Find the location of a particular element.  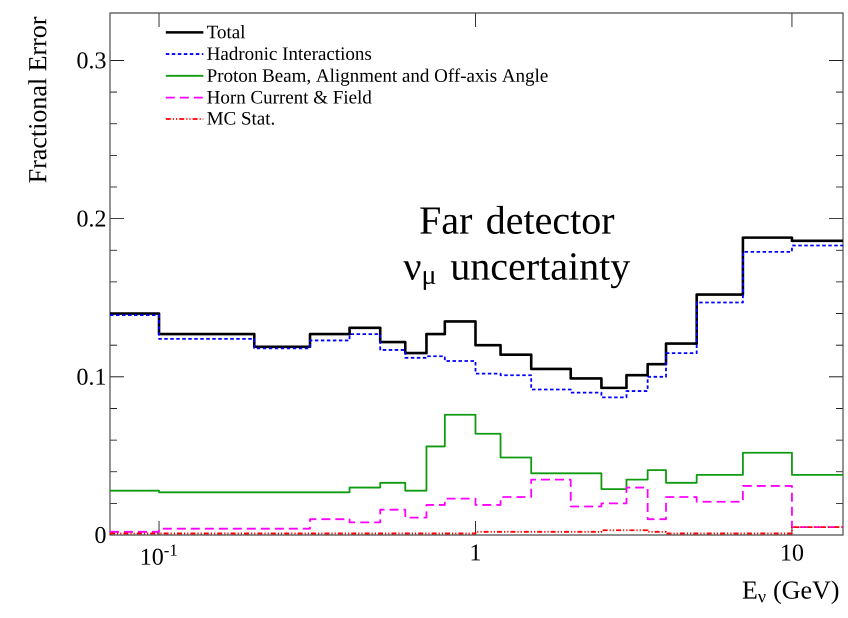

x-tick-label: 10$^{-1}$ is located at coordinates (159, 554).